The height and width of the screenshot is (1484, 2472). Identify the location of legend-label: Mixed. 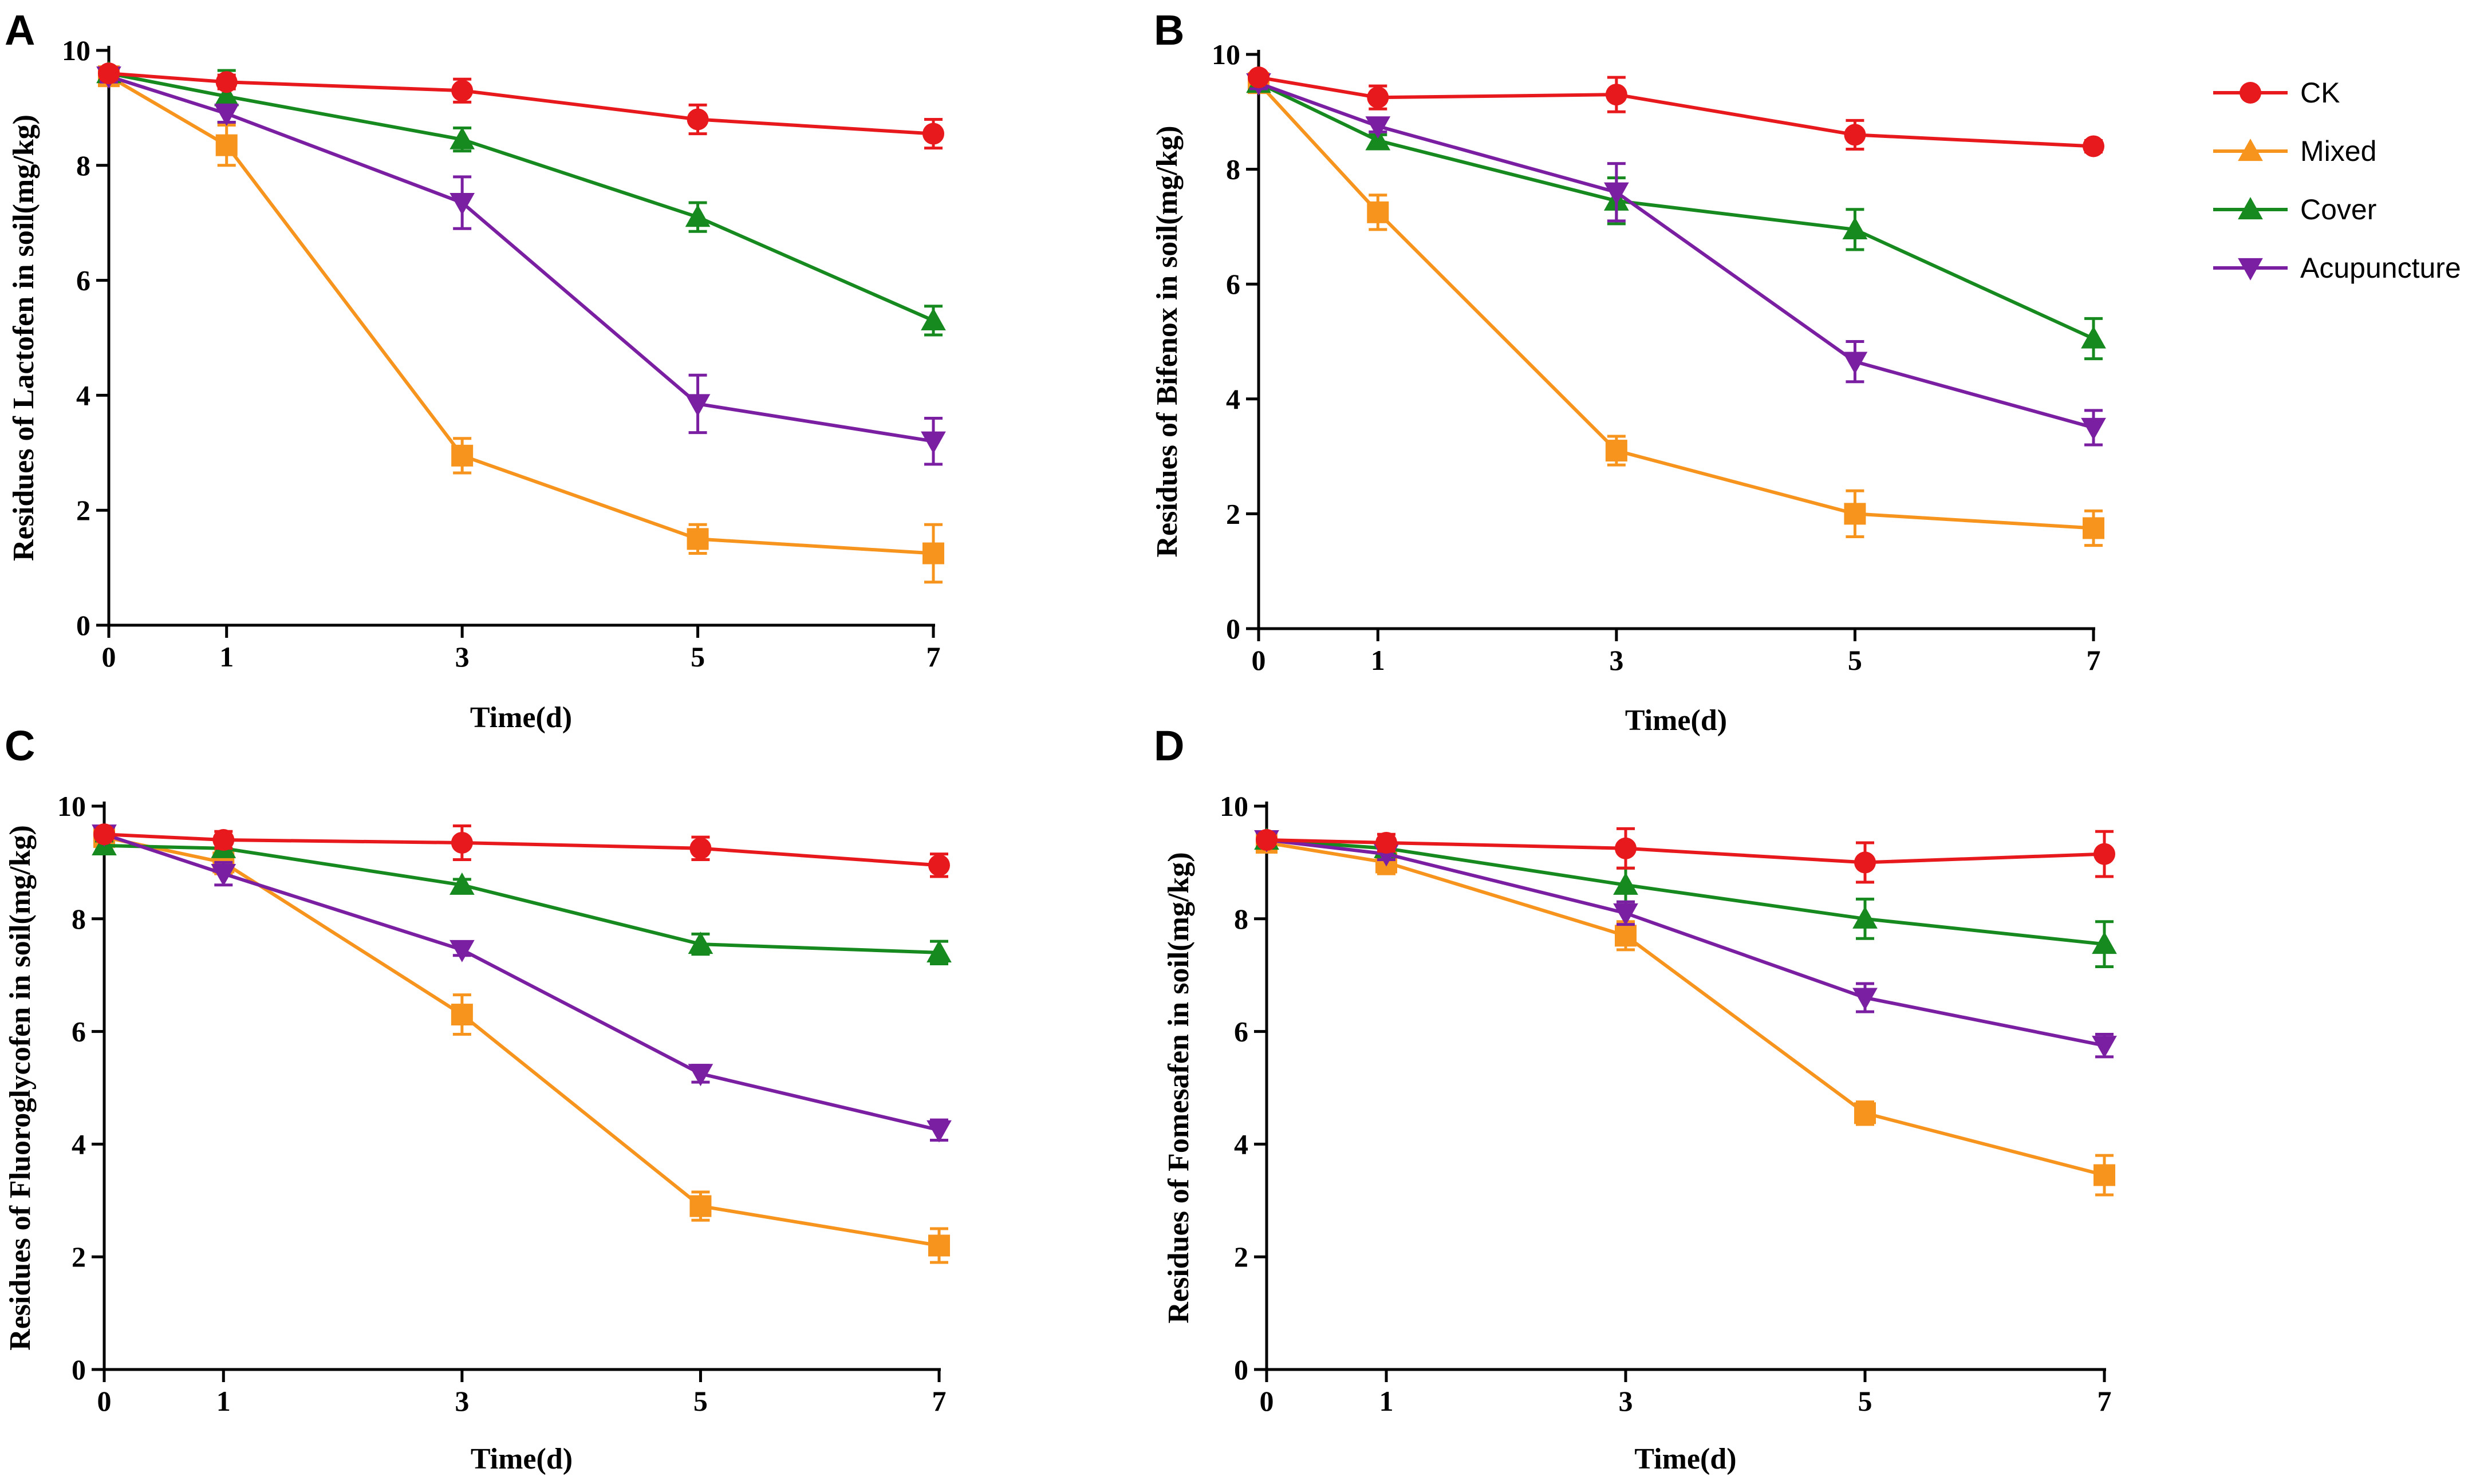
(2338, 151).